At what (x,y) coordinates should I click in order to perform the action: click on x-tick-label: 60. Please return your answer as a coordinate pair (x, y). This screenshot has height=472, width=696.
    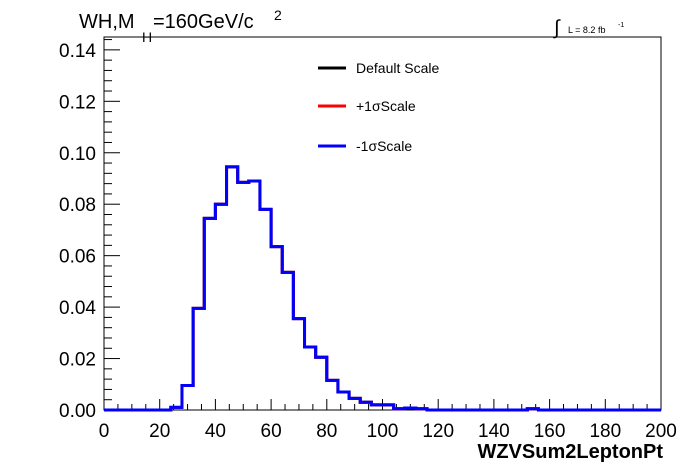
    Looking at the image, I should click on (271, 431).